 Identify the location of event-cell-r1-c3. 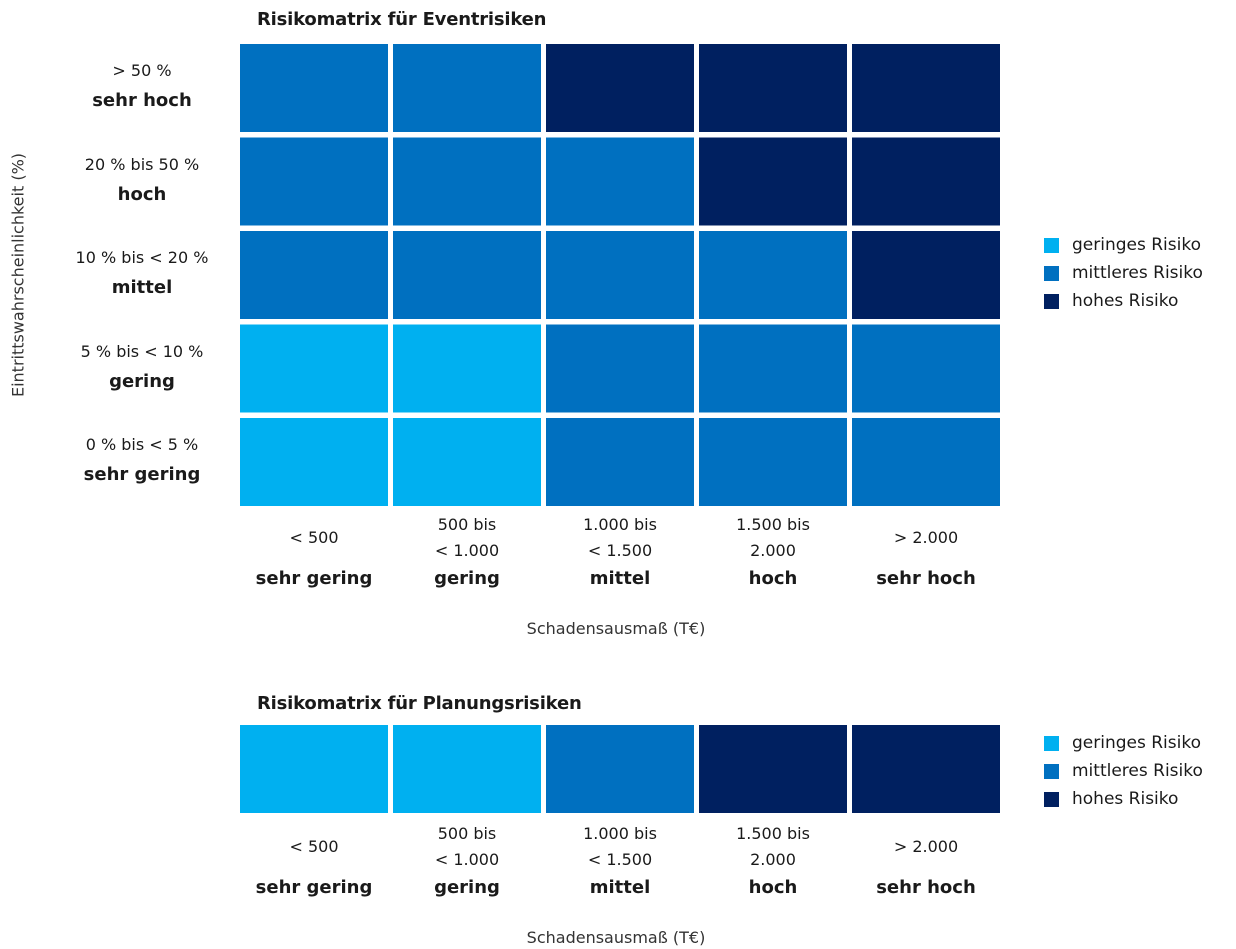
(773, 181).